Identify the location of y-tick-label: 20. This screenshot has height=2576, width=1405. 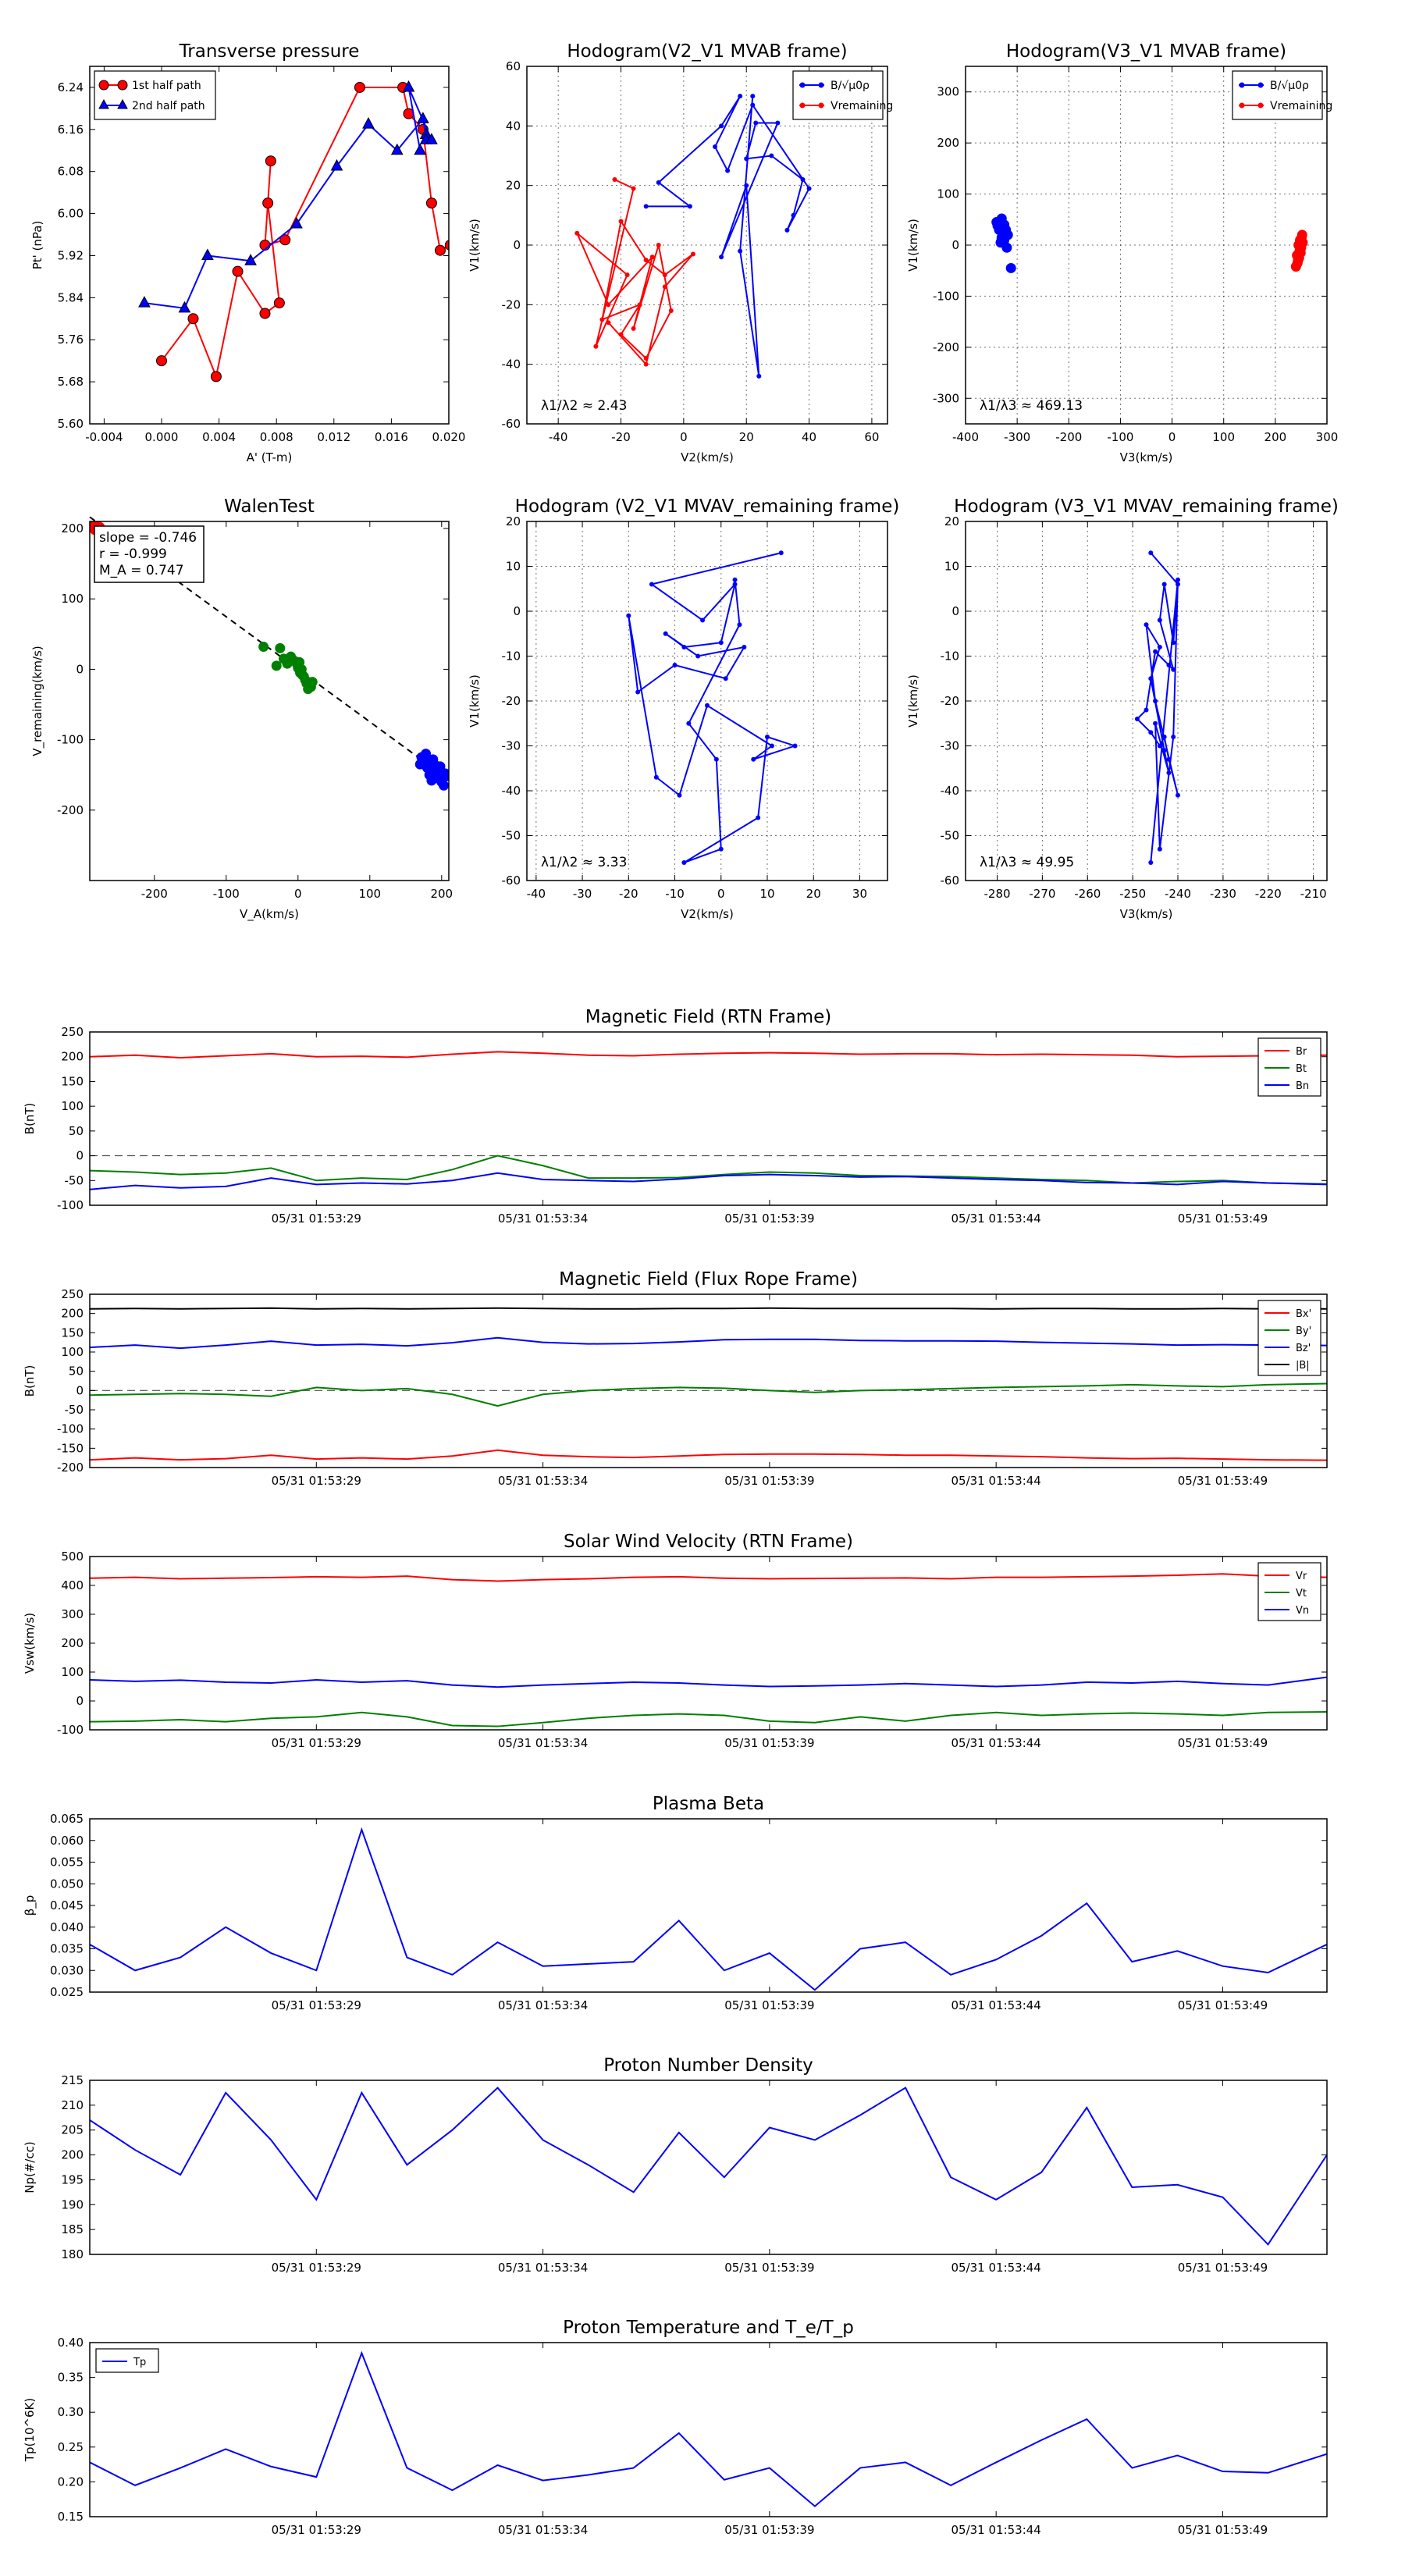
(513, 186).